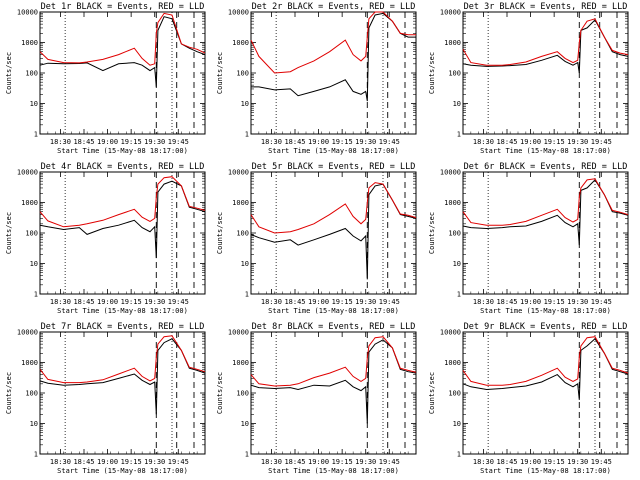 Image resolution: width=640 pixels, height=480 pixels. What do you see at coordinates (546, 7) in the screenshot?
I see `panel-title: Det 3r BLACK = Events, RED = LLD` at bounding box center [546, 7].